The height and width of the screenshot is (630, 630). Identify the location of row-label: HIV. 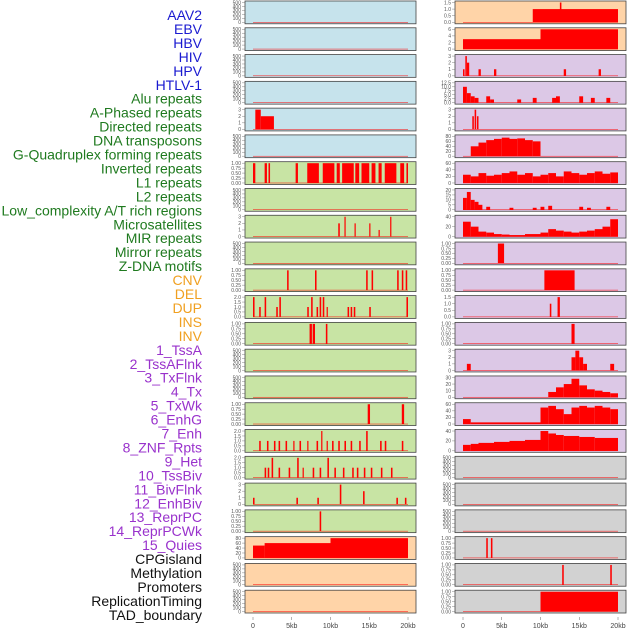
(191, 57).